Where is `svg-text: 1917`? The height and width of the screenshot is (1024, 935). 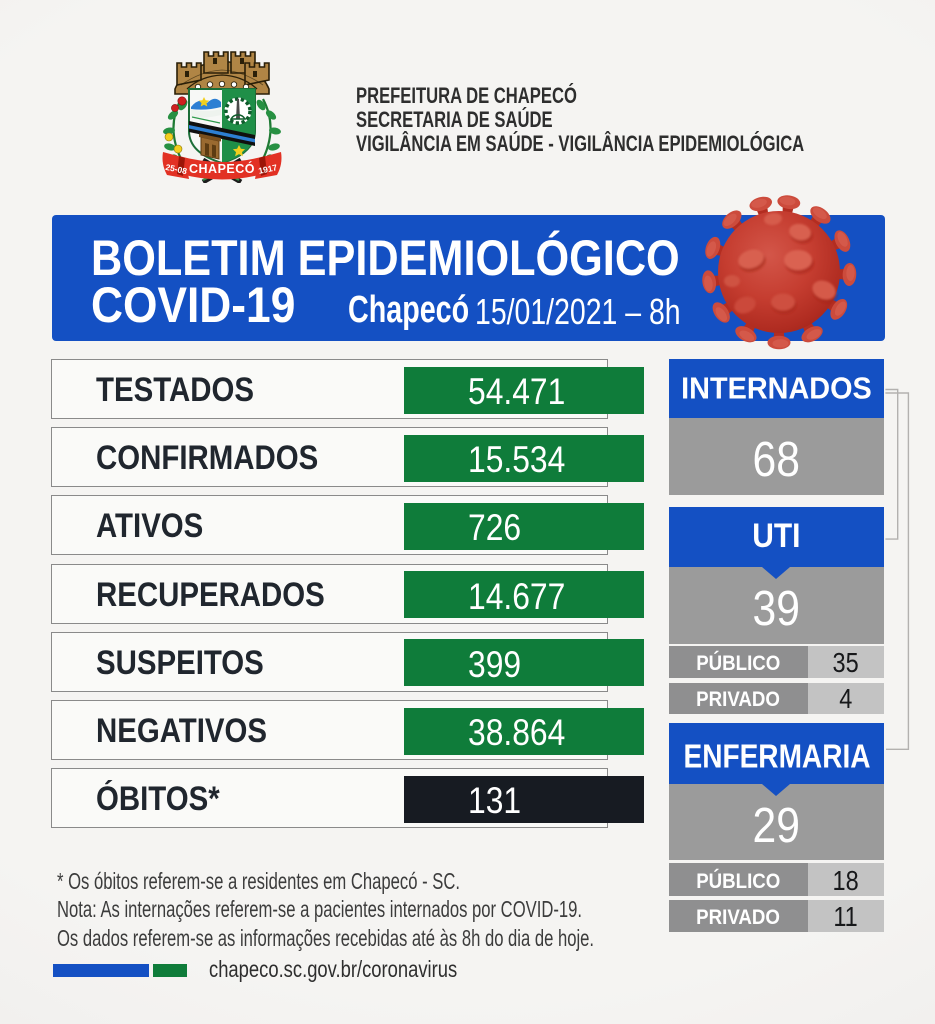
svg-text: 1917 is located at coordinates (267, 169).